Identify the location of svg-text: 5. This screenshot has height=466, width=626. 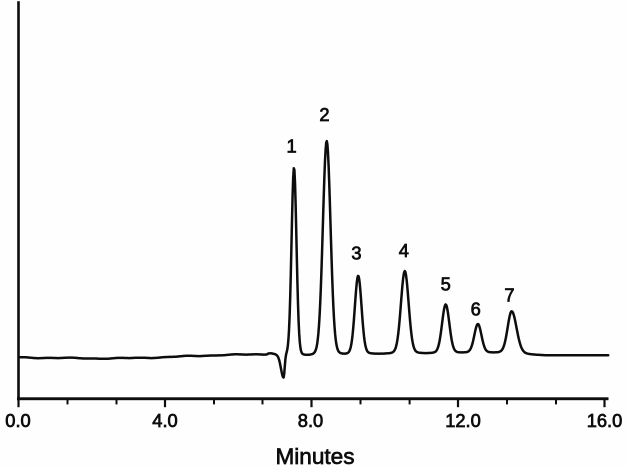
(446, 284).